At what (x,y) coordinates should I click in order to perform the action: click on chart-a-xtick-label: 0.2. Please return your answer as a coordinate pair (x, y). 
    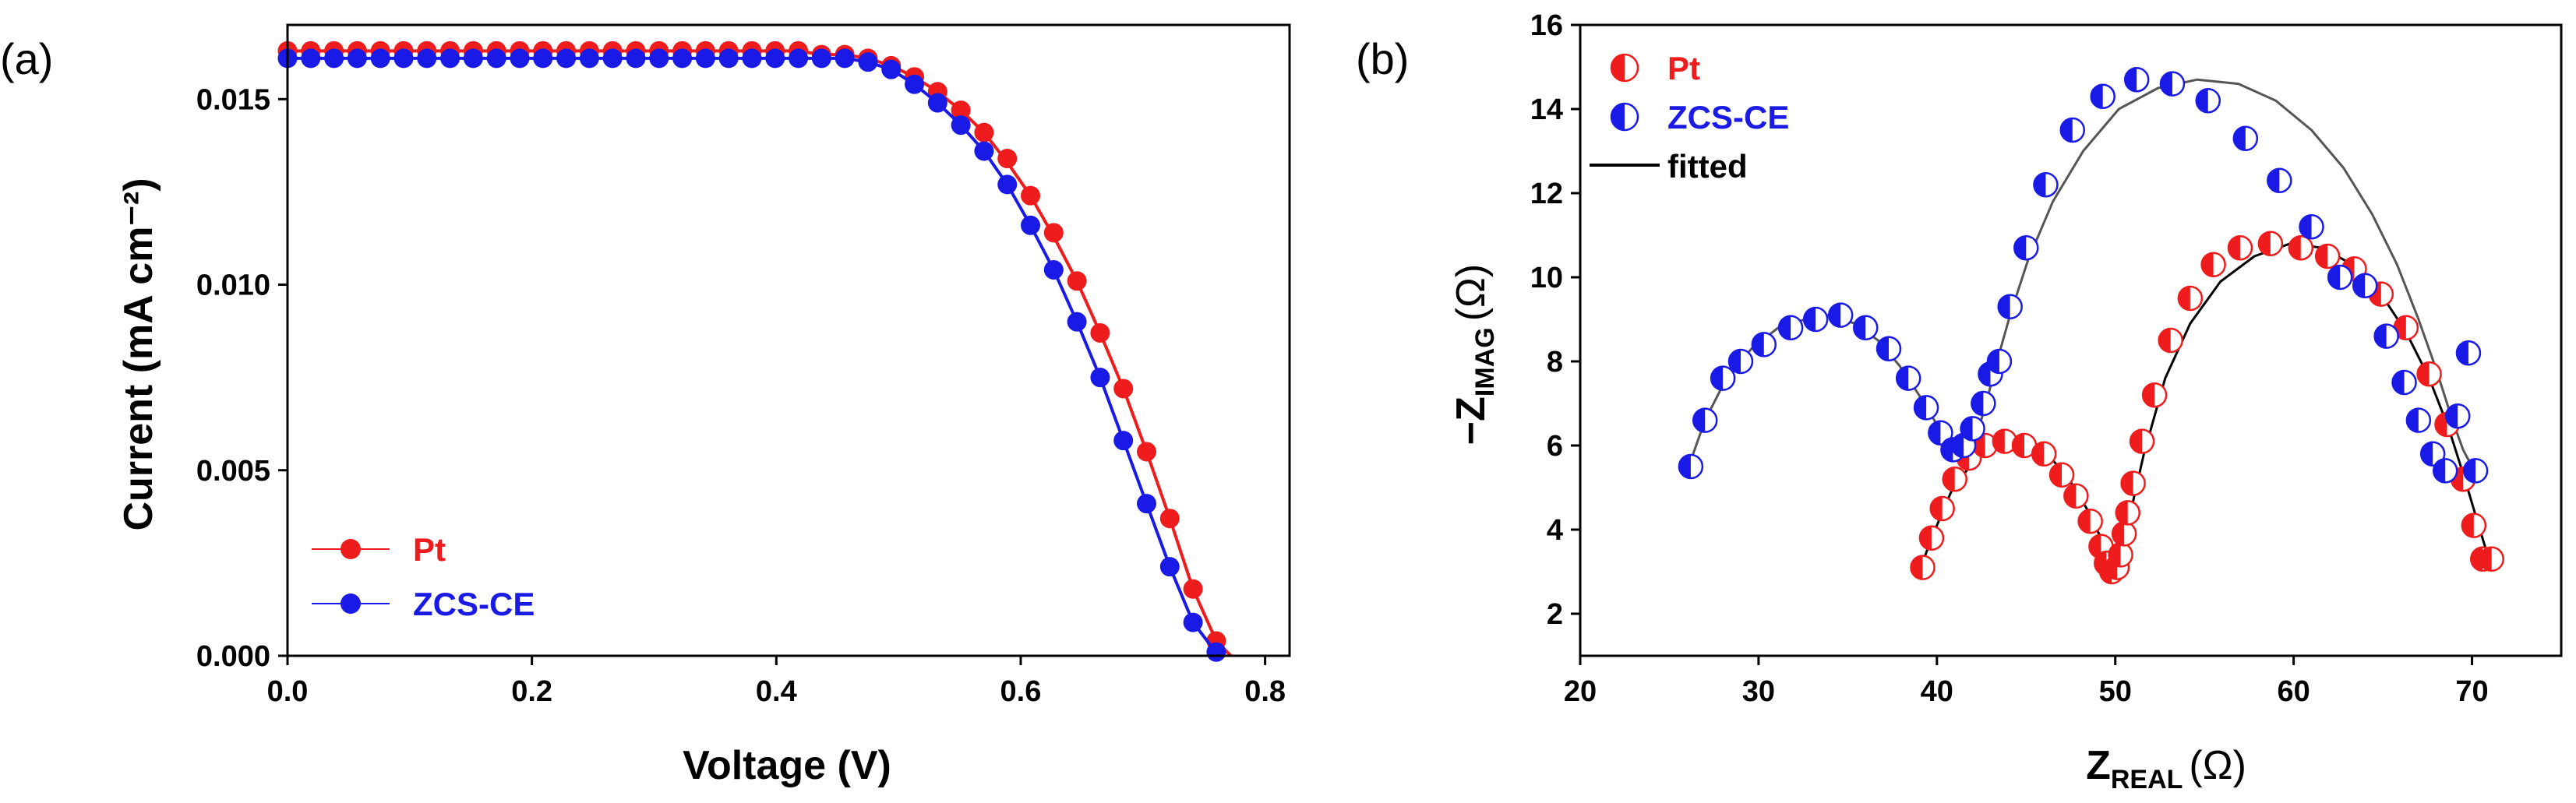
    Looking at the image, I should click on (531, 691).